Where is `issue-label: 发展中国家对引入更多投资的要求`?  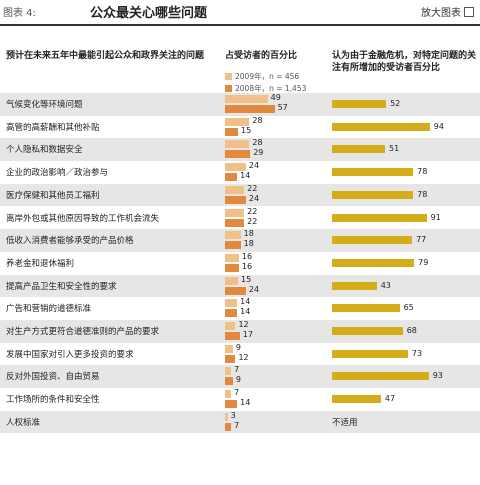
issue-label: 发展中国家对引入更多投资的要求 is located at coordinates (70, 354).